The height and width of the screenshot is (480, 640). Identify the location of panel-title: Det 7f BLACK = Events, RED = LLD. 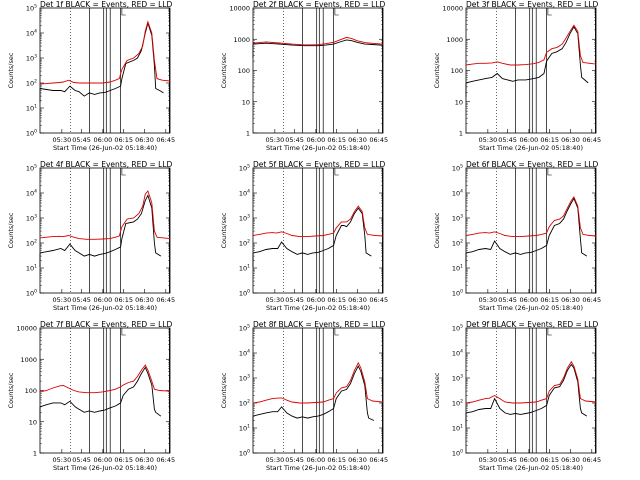
(106, 324).